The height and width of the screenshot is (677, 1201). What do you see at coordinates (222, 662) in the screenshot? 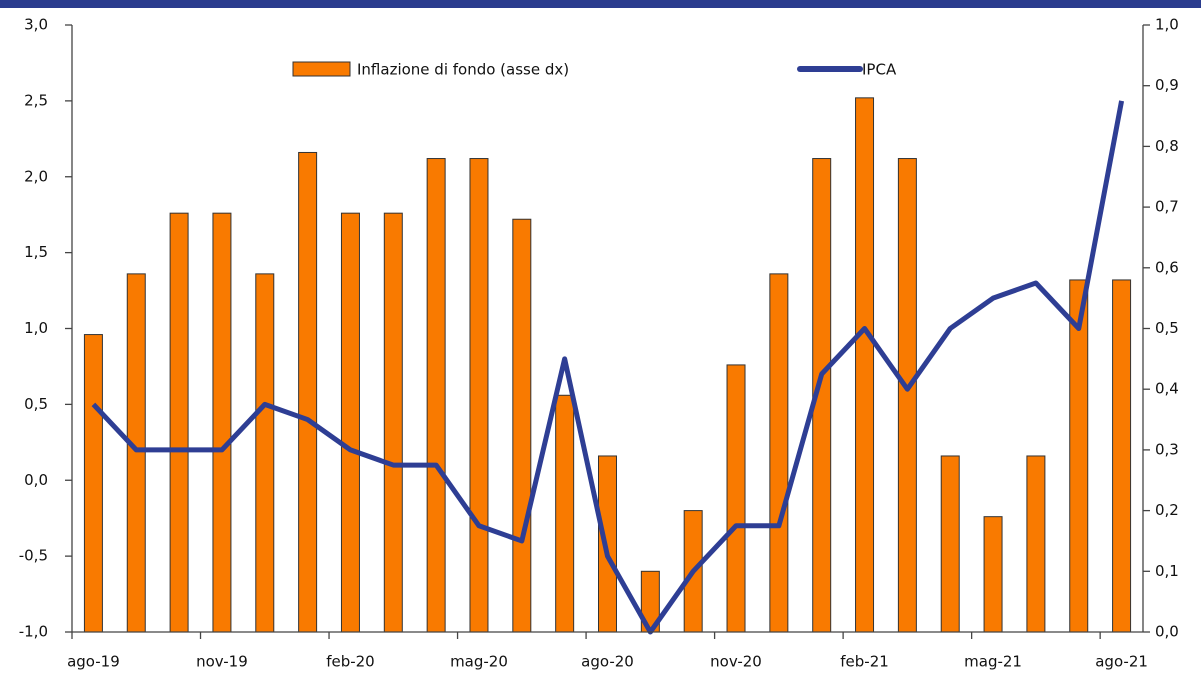
I see `x-tick-label: nov-19` at bounding box center [222, 662].